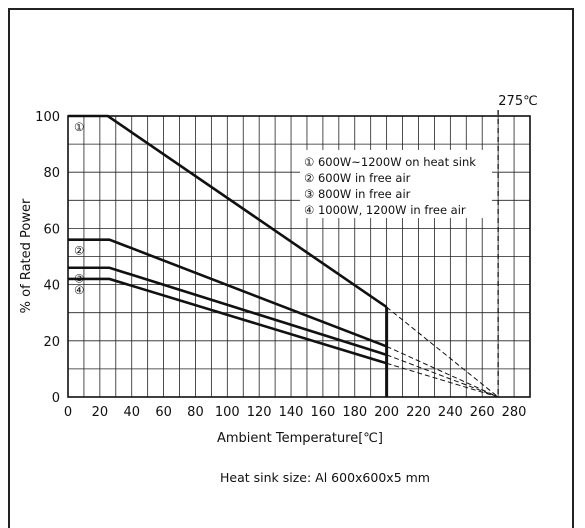 Image resolution: width=585 pixels, height=528 pixels. What do you see at coordinates (357, 194) in the screenshot?
I see `legend-entry-3: ③ 800W in free air` at bounding box center [357, 194].